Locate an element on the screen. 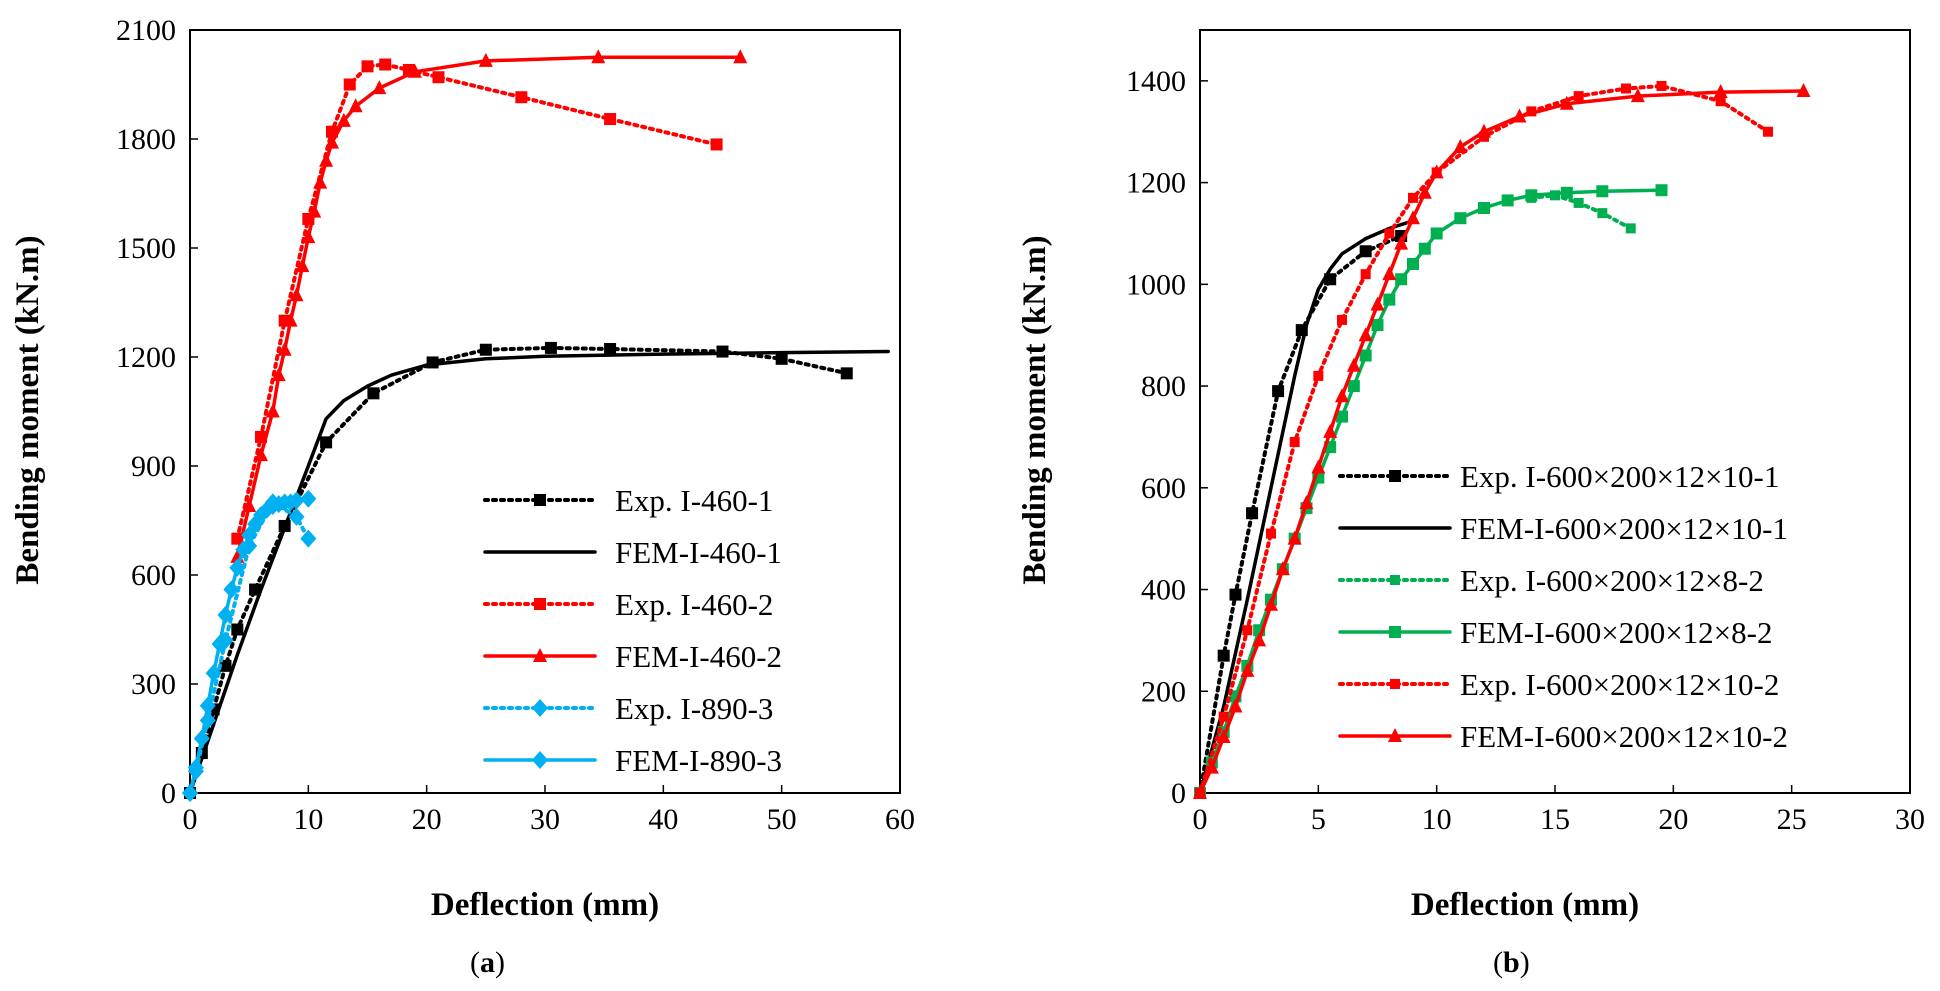  y-tick-label: 200 is located at coordinates (1163, 691).